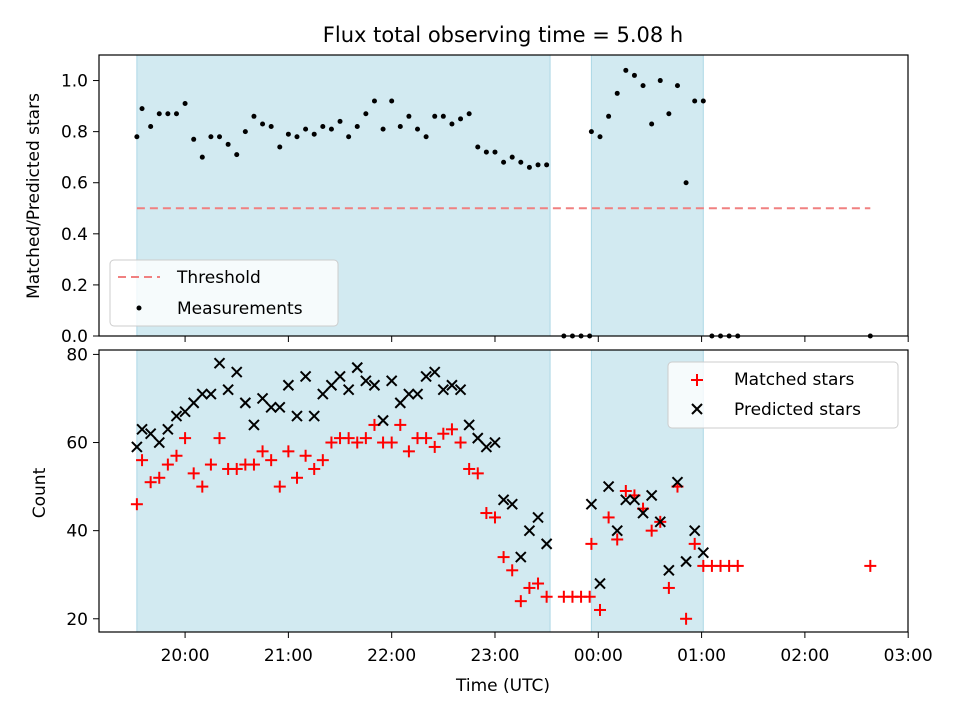 The width and height of the screenshot is (960, 720). What do you see at coordinates (74, 235) in the screenshot?
I see `y-tick-label: 0.4` at bounding box center [74, 235].